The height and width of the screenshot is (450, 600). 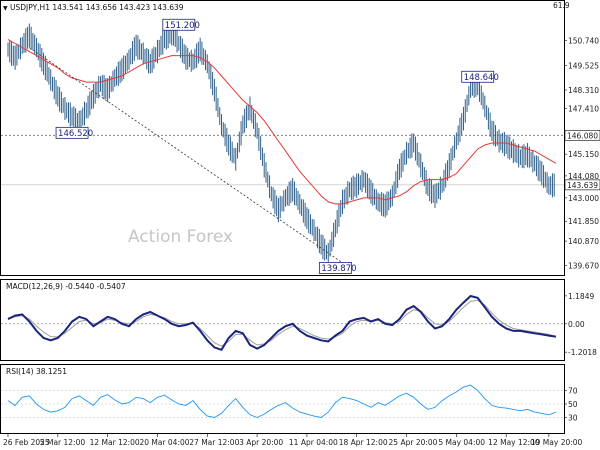 I want to click on rsi-panel-frame, so click(x=282, y=399).